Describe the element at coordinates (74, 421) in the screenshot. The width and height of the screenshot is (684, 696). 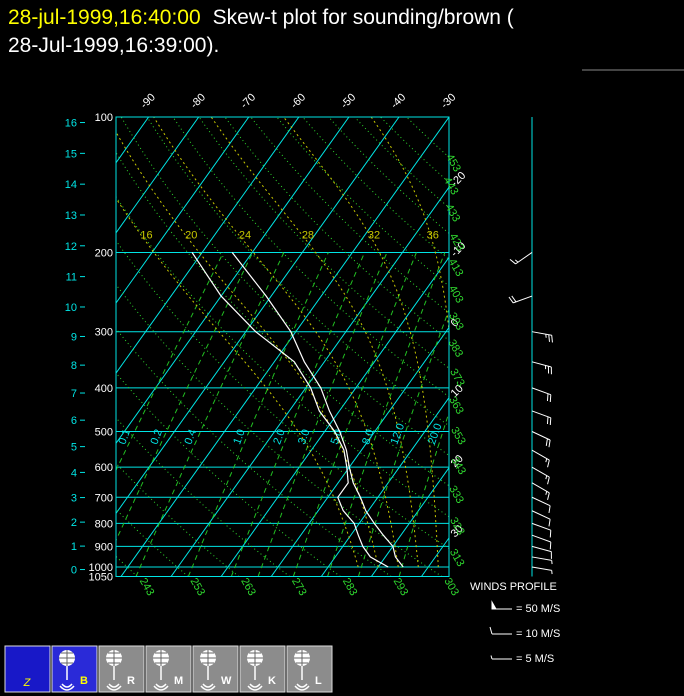
I see `height-label: 6` at that location.